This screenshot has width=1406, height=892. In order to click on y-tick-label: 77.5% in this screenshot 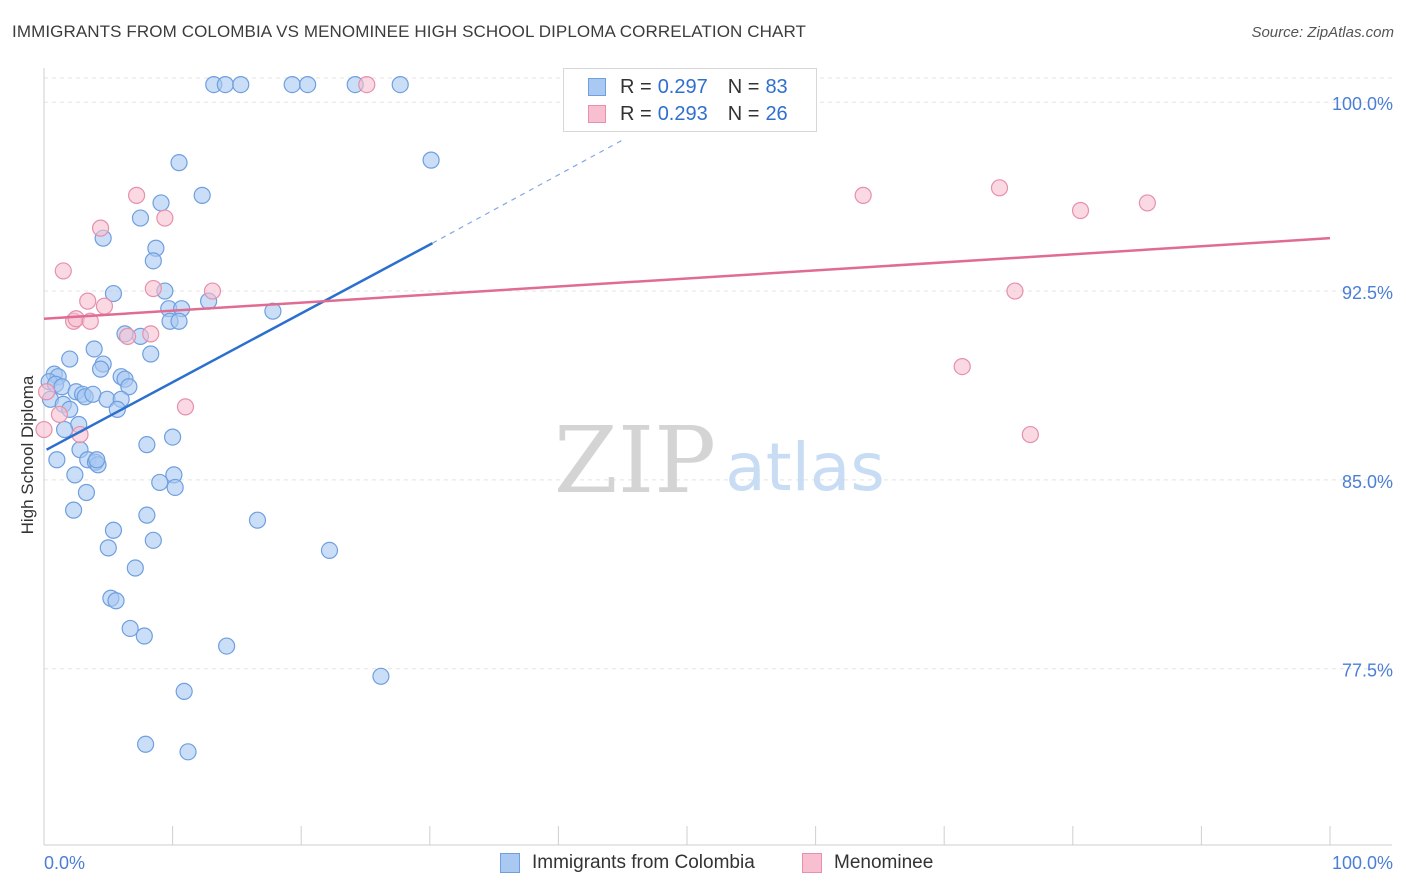, I will do `click(1367, 671)`.